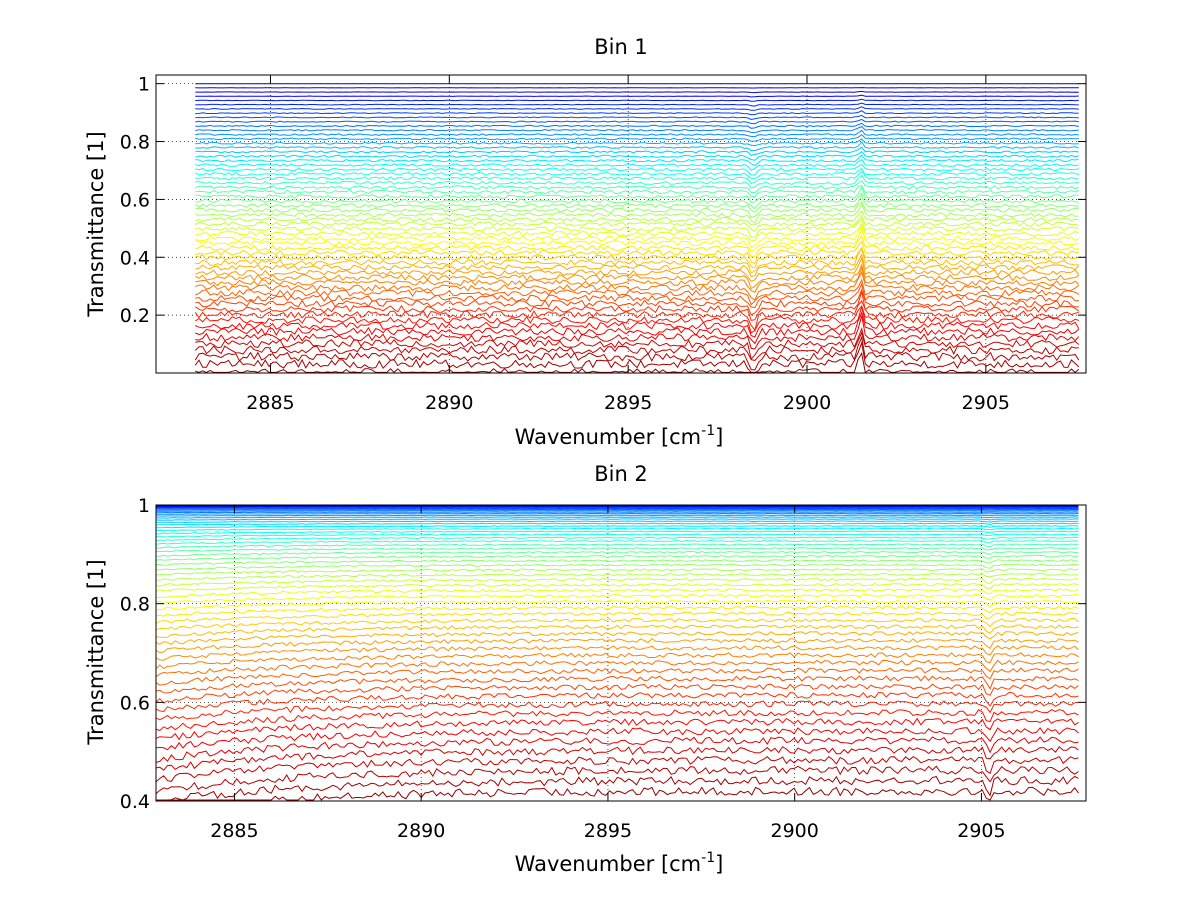 This screenshot has width=1200, height=905. I want to click on chart-title: Bin 1, so click(621, 47).